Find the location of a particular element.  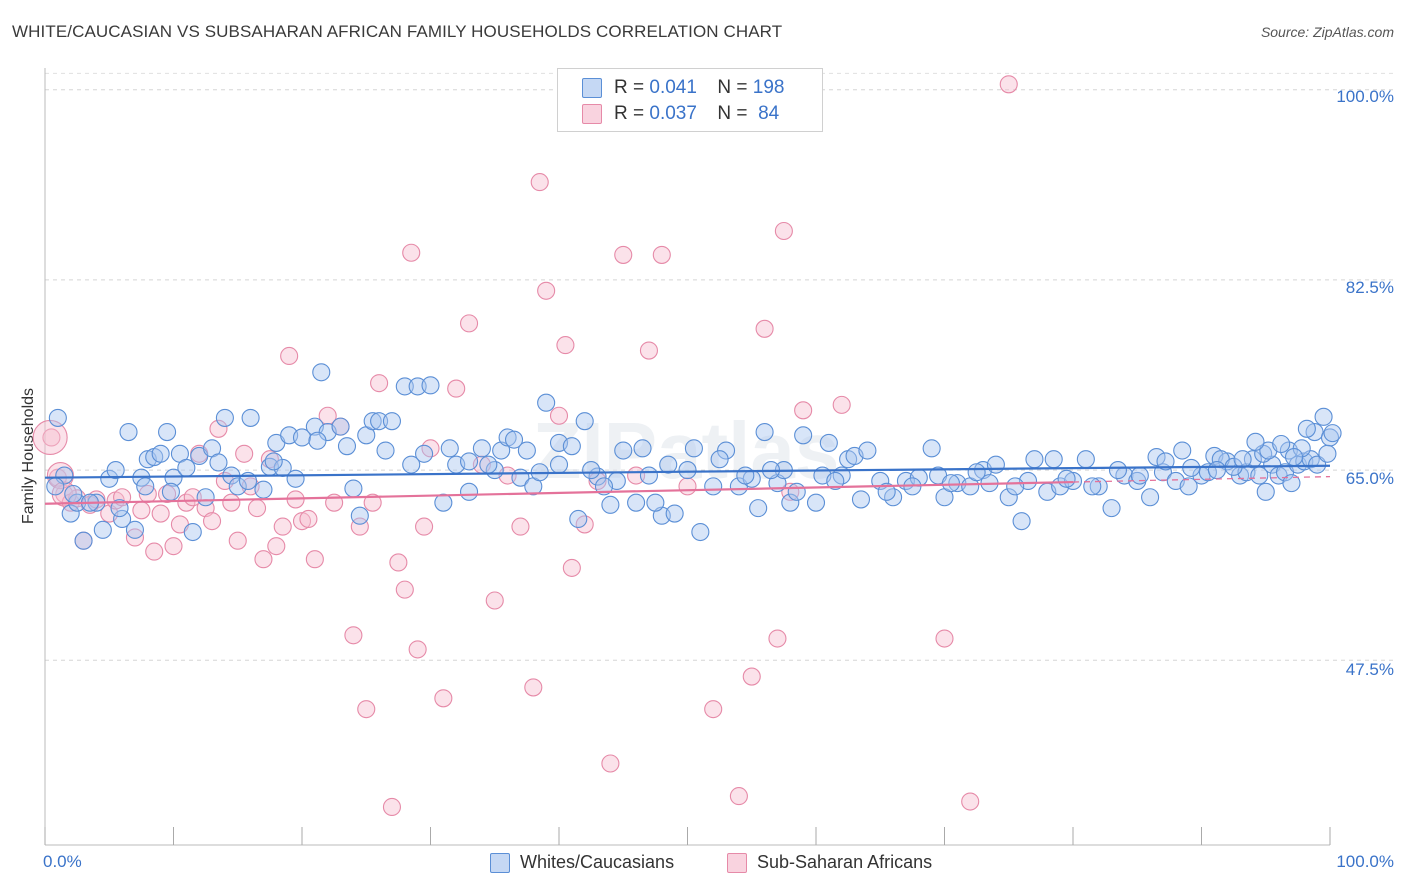

y-tick-label: 47.5% is located at coordinates (1369, 669).